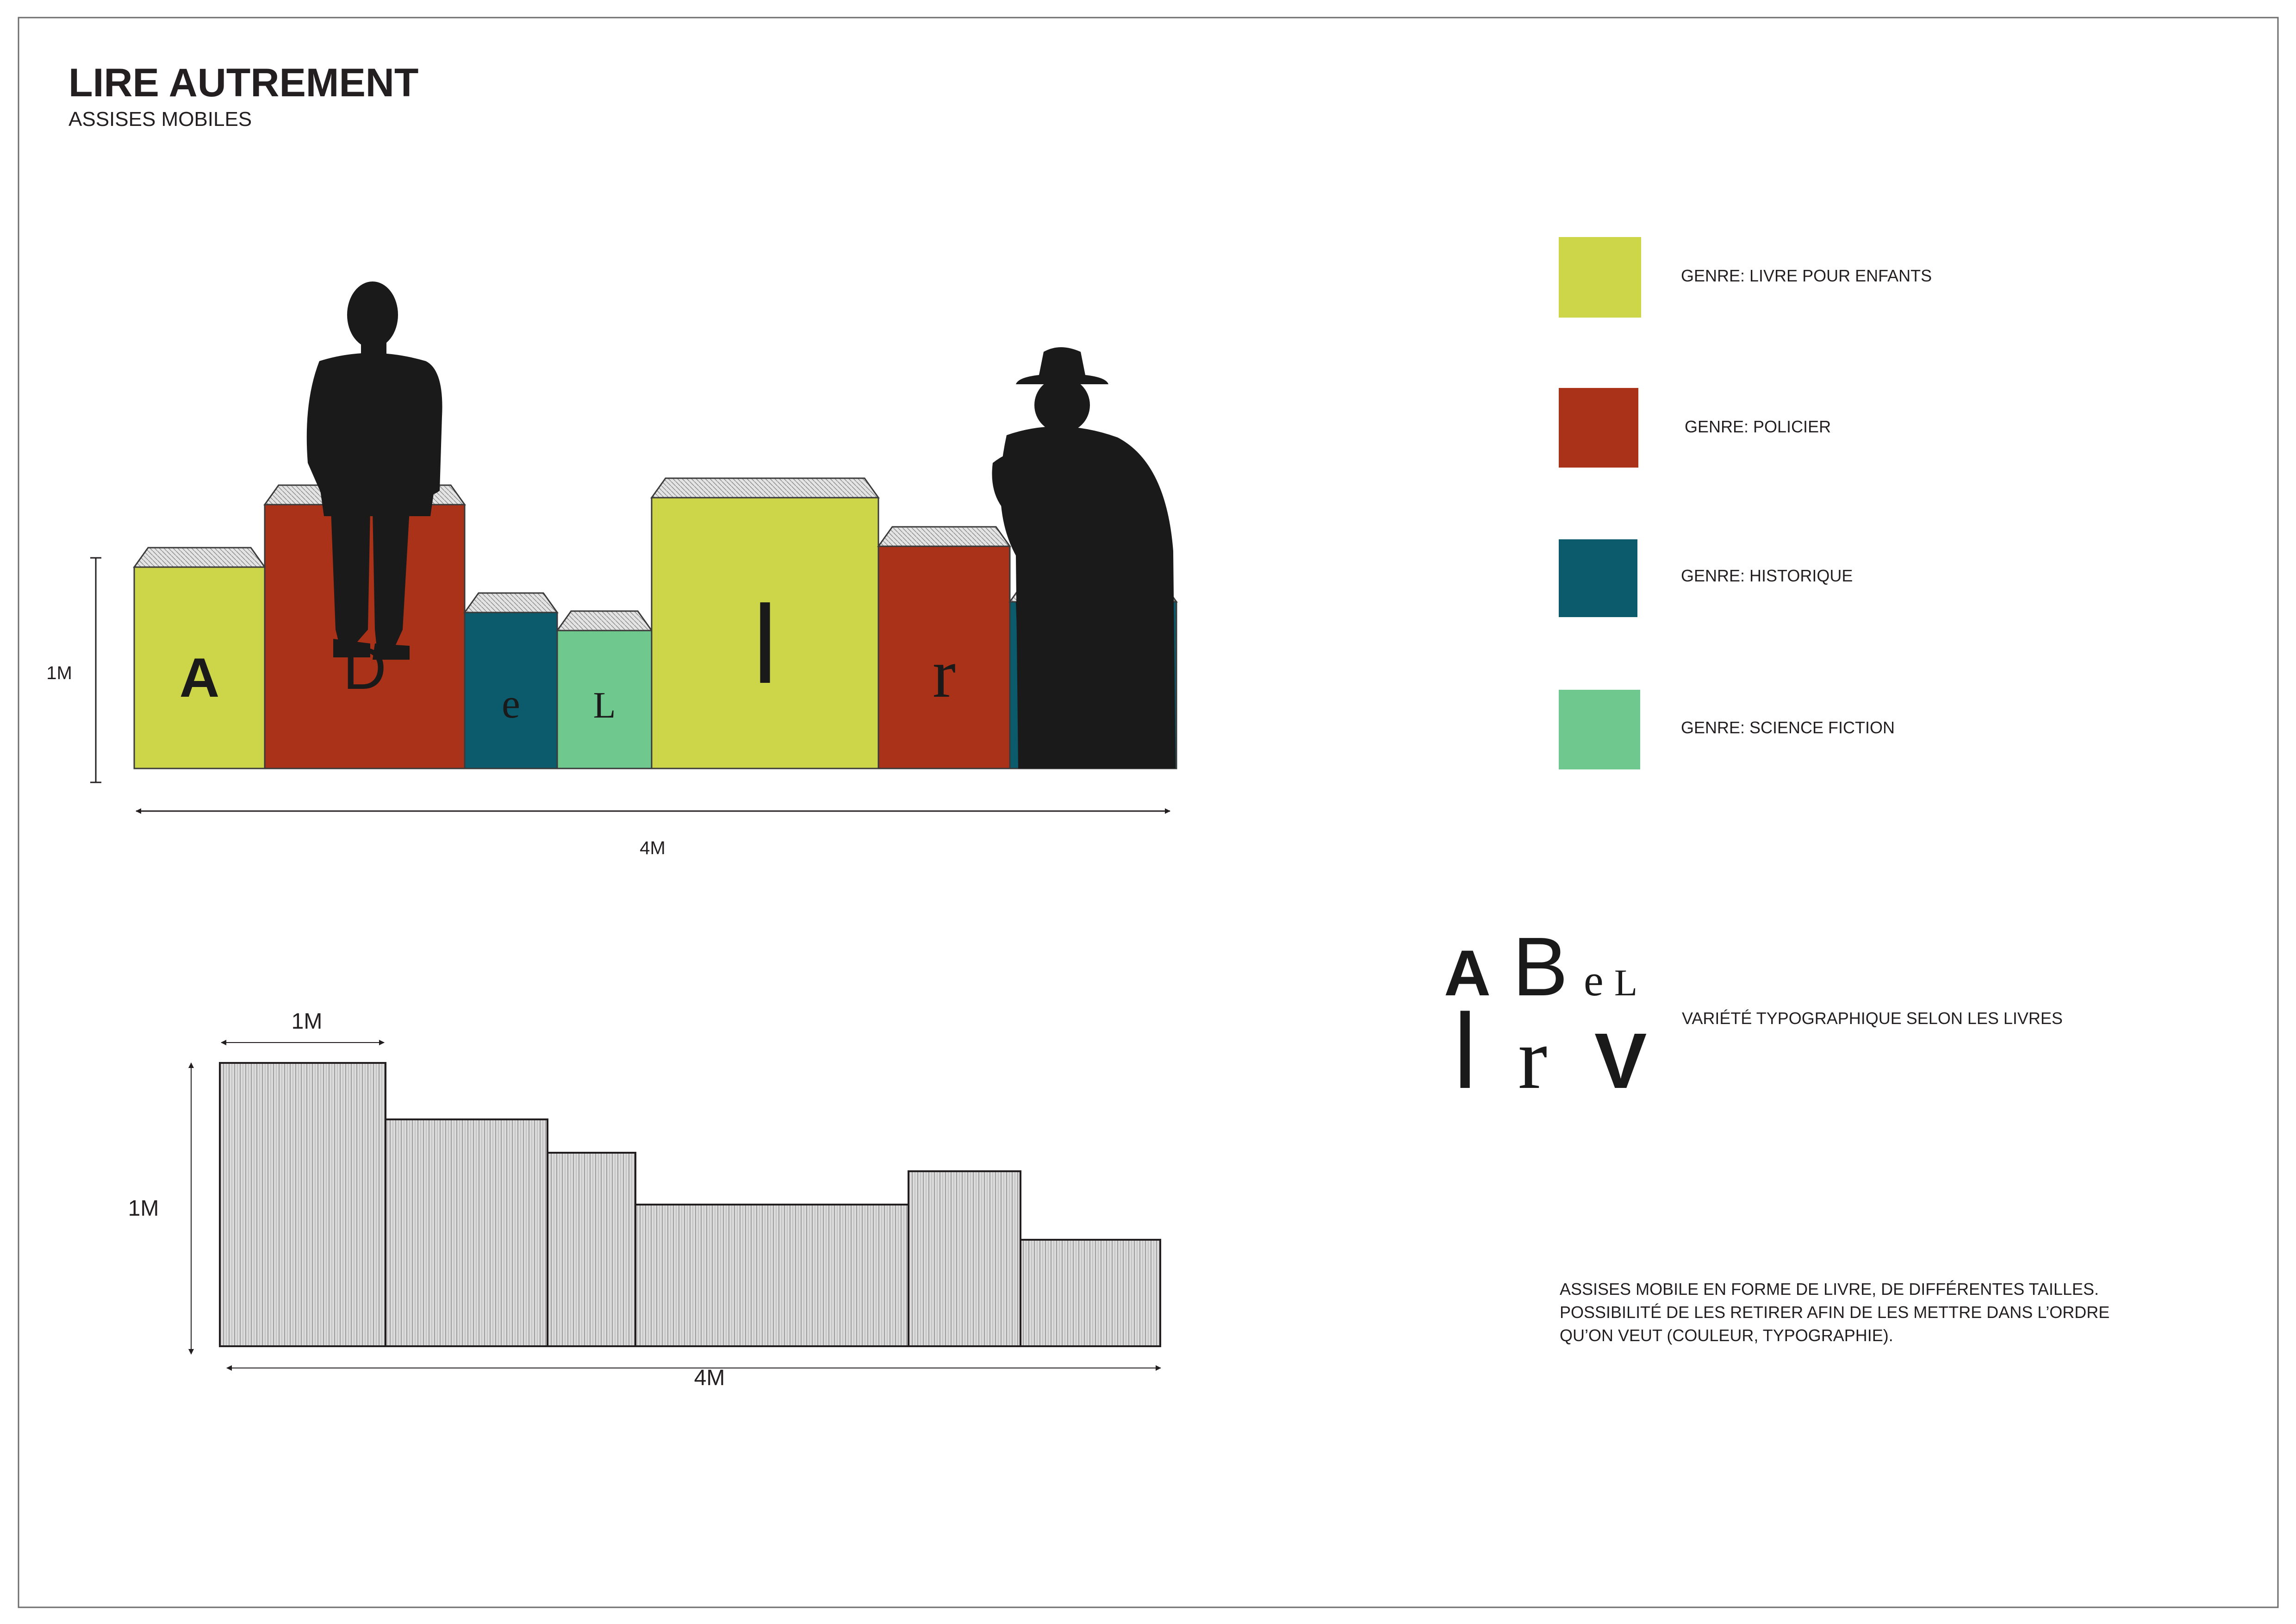  I want to click on page-subtitle: ASSISES MOBILES, so click(160, 119).